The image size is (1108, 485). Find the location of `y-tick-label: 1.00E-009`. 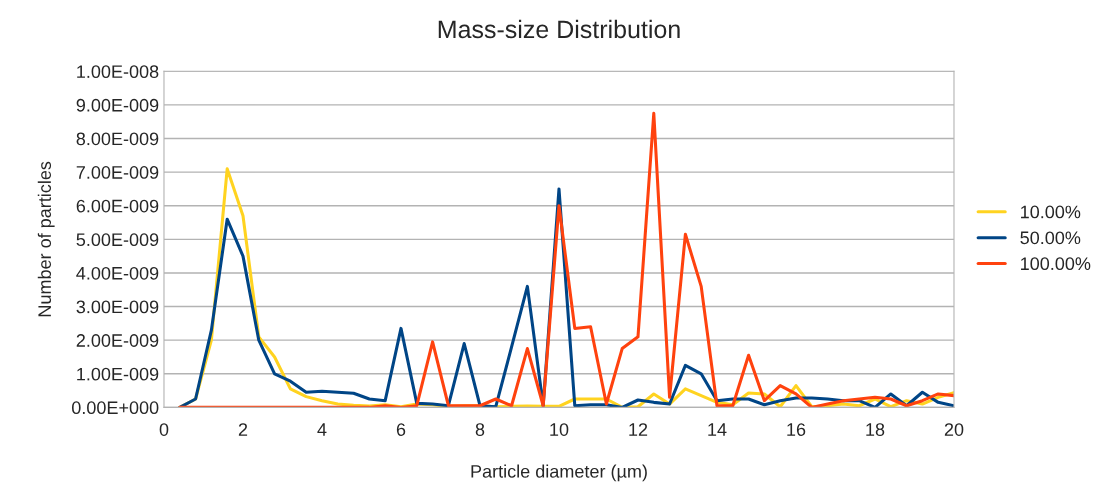

y-tick-label: 1.00E-009 is located at coordinates (118, 374).